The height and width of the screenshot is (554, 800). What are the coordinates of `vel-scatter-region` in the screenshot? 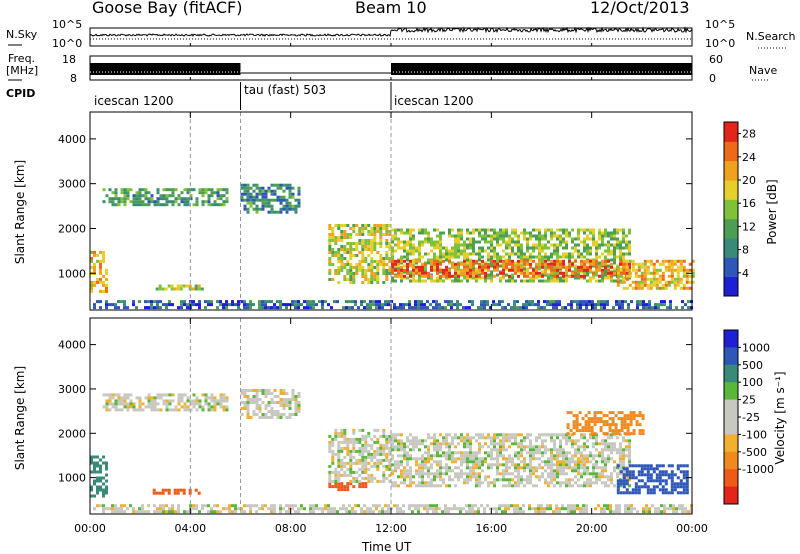 It's located at (176, 491).